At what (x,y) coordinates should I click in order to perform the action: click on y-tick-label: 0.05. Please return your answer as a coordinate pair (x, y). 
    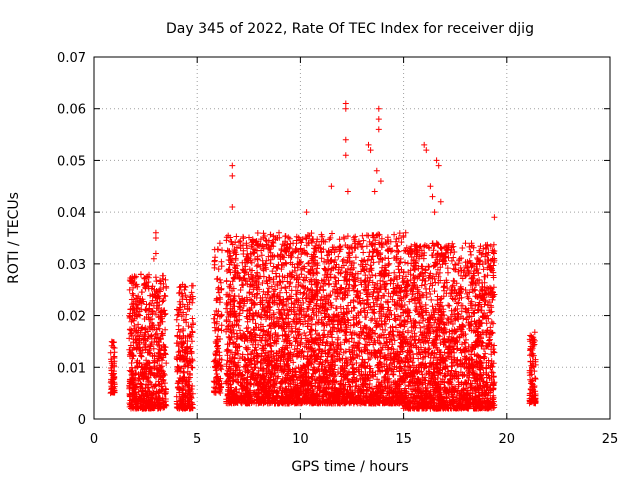
    Looking at the image, I should click on (71, 161).